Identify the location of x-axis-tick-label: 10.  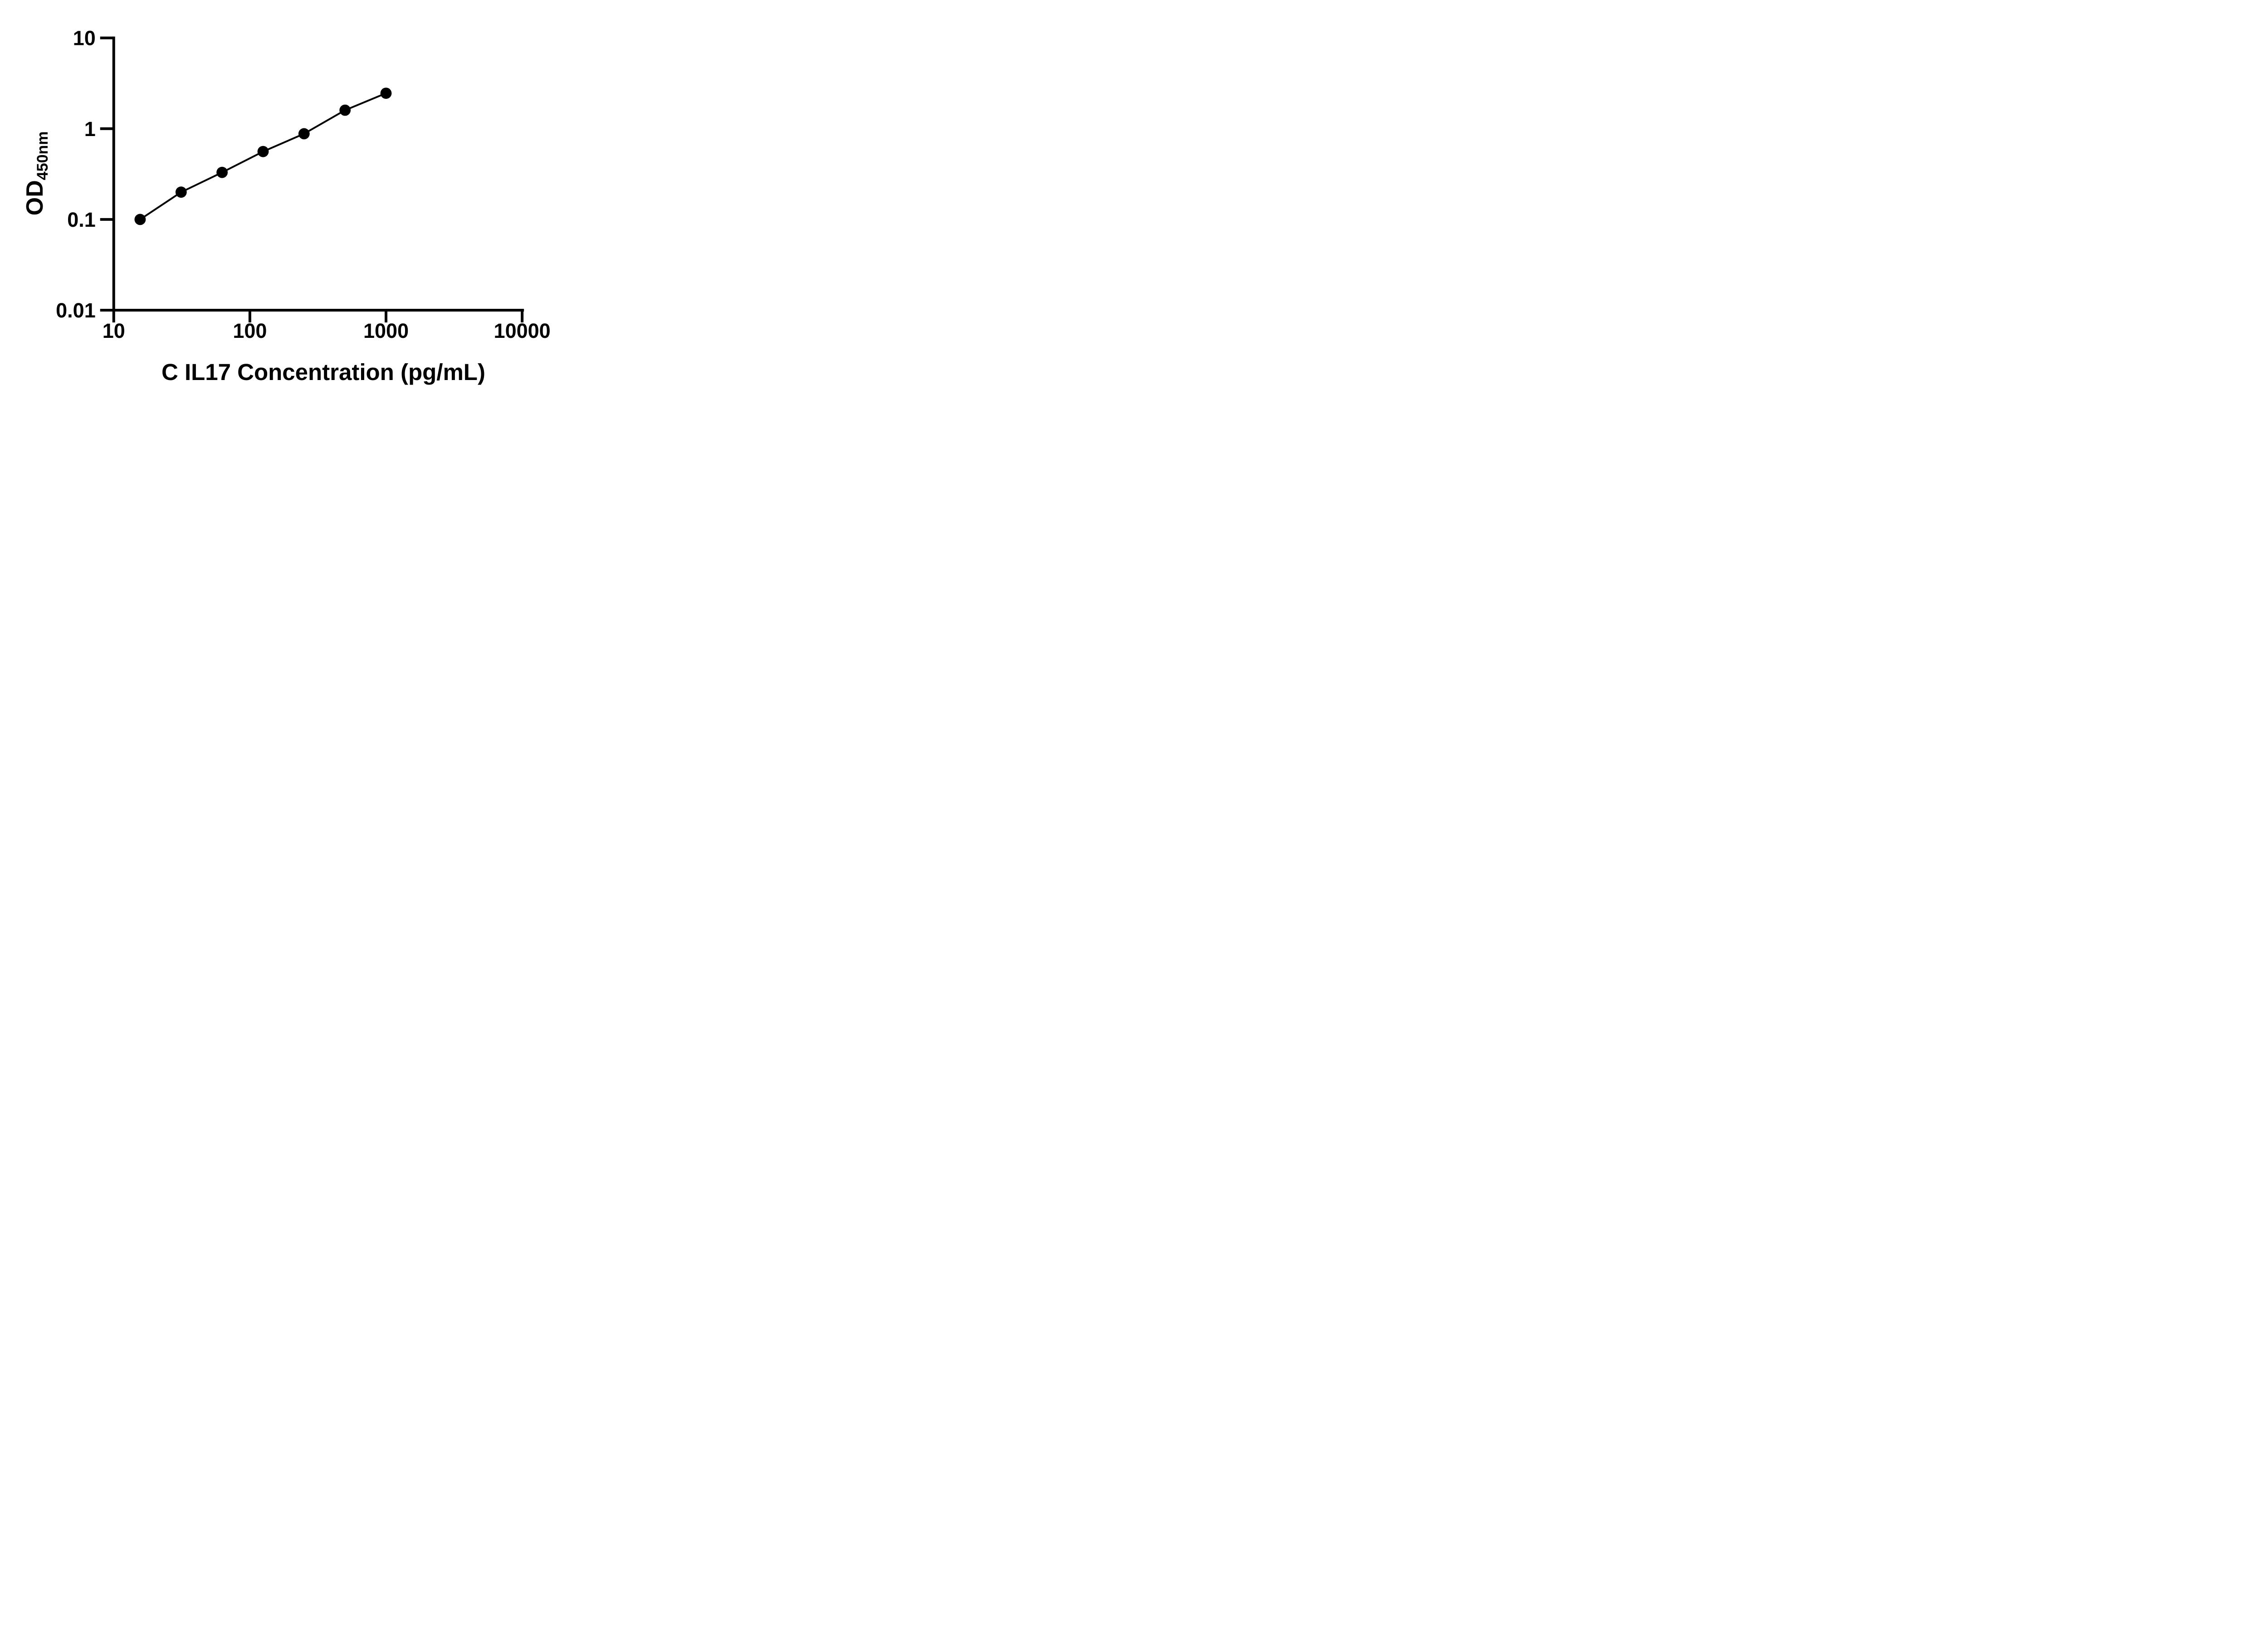
(114, 330).